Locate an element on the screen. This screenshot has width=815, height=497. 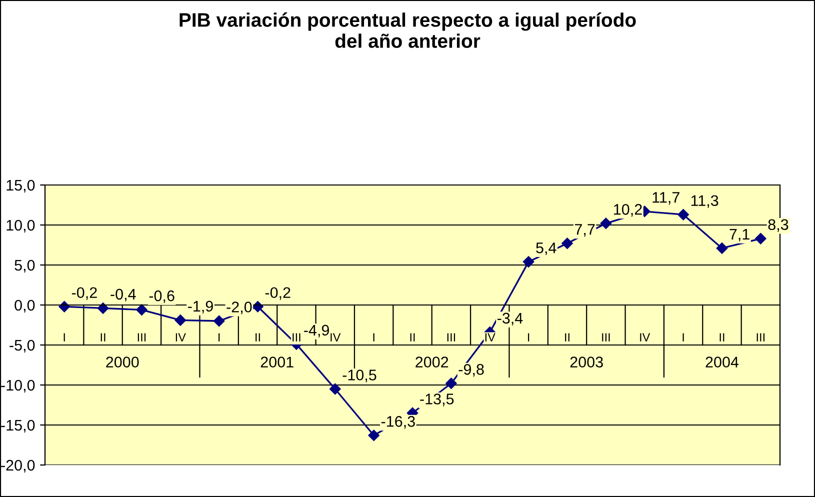
chart-title: PIB variación porcentual respecto a igual período del año anterior is located at coordinates (408, 30).